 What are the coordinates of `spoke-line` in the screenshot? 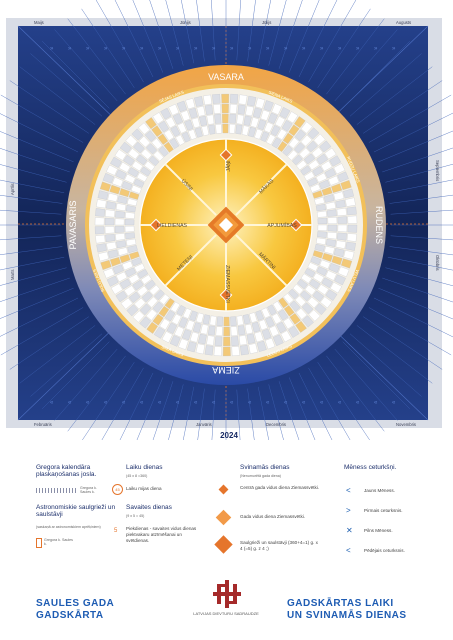 It's located at (261, 260).